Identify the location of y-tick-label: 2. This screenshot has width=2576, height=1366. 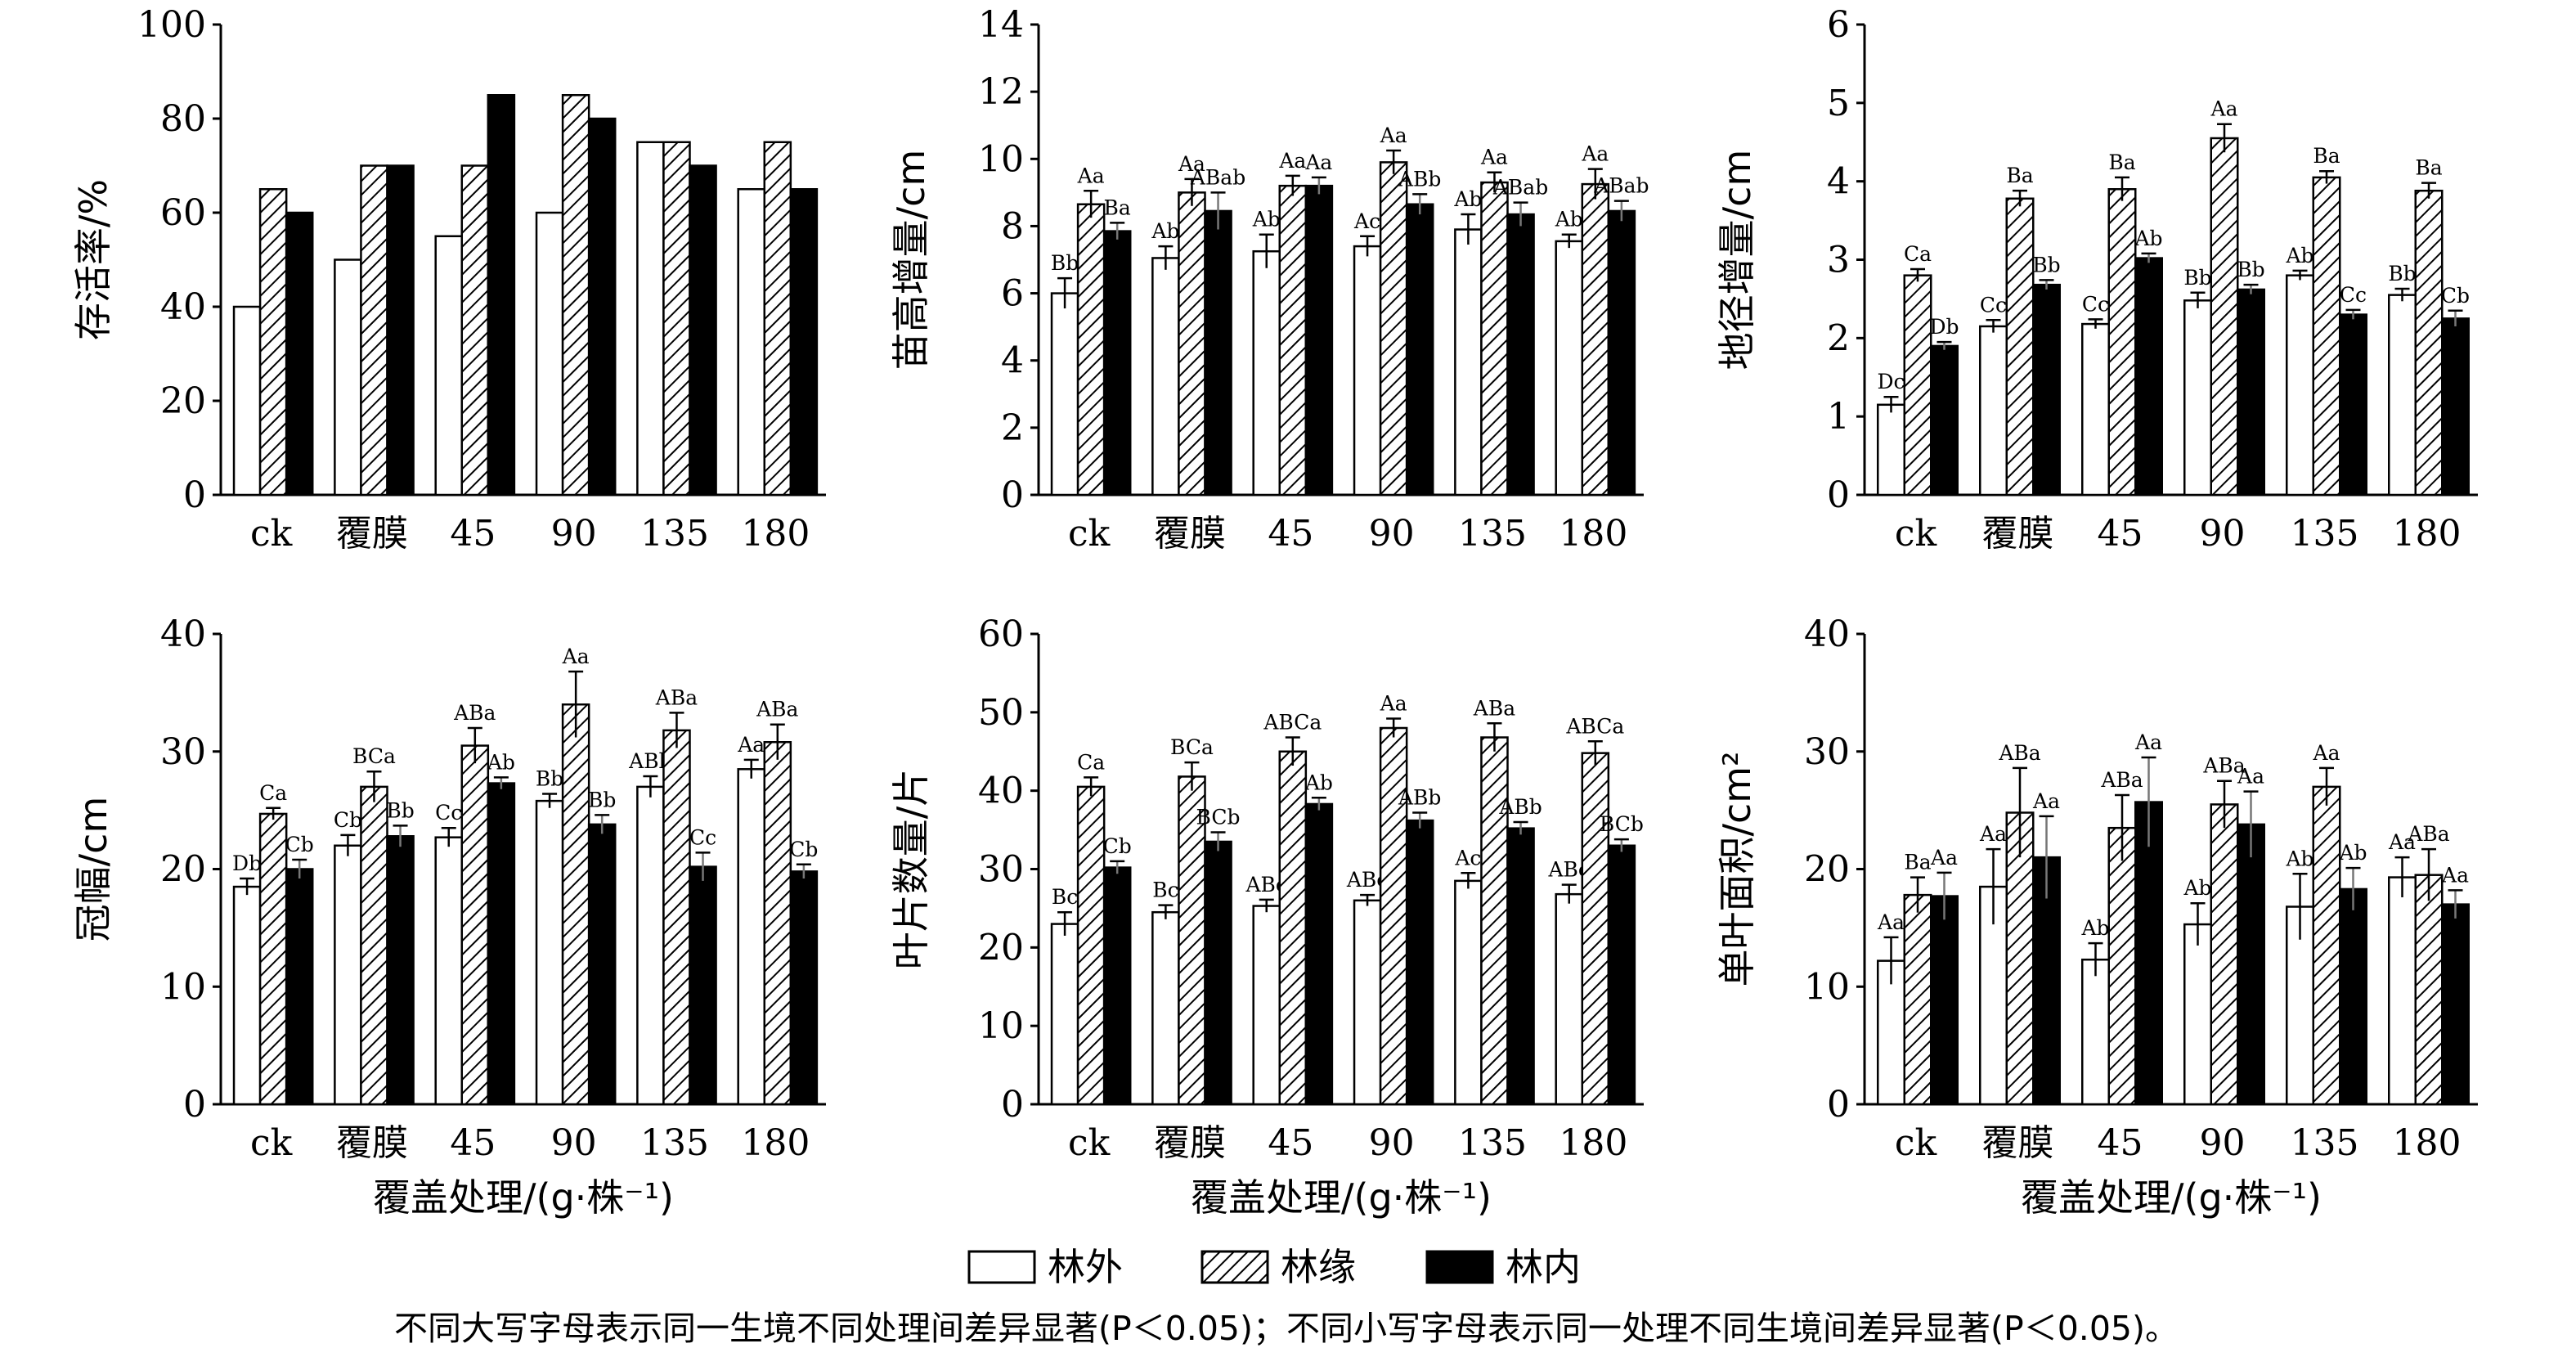
(1838, 338).